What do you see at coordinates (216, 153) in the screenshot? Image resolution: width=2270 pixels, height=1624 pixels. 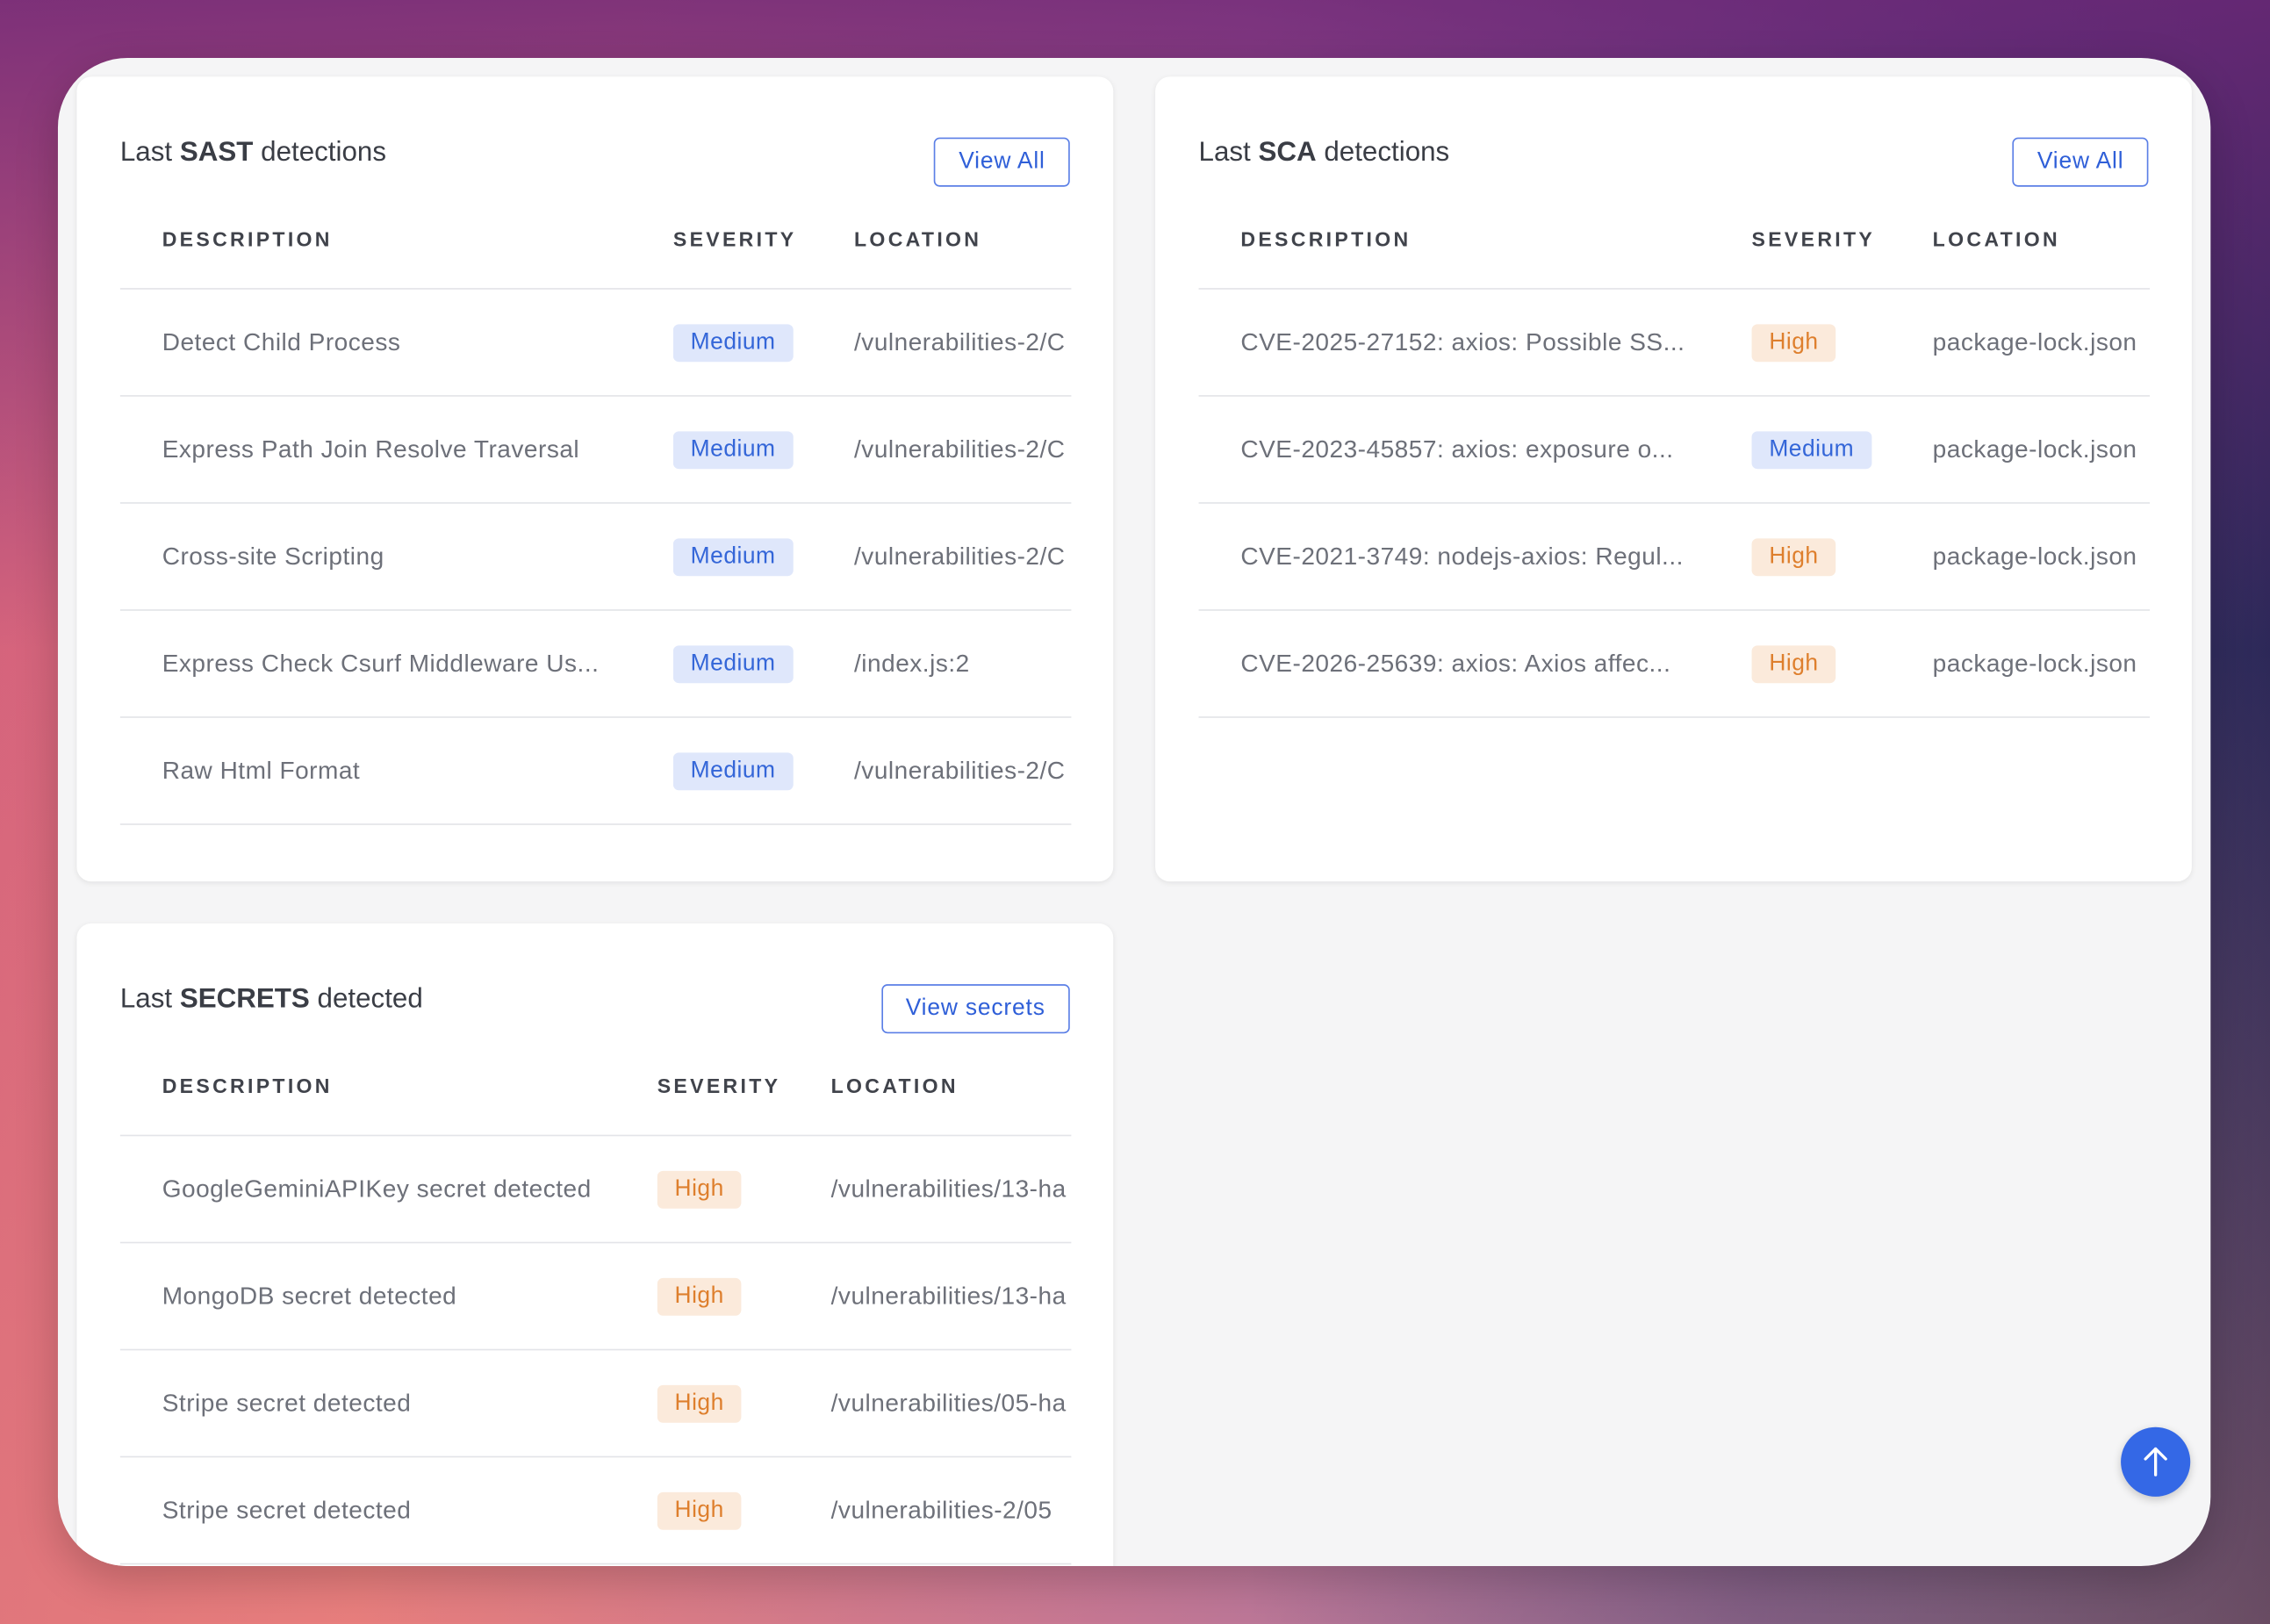 I see `title-strong: SAST` at bounding box center [216, 153].